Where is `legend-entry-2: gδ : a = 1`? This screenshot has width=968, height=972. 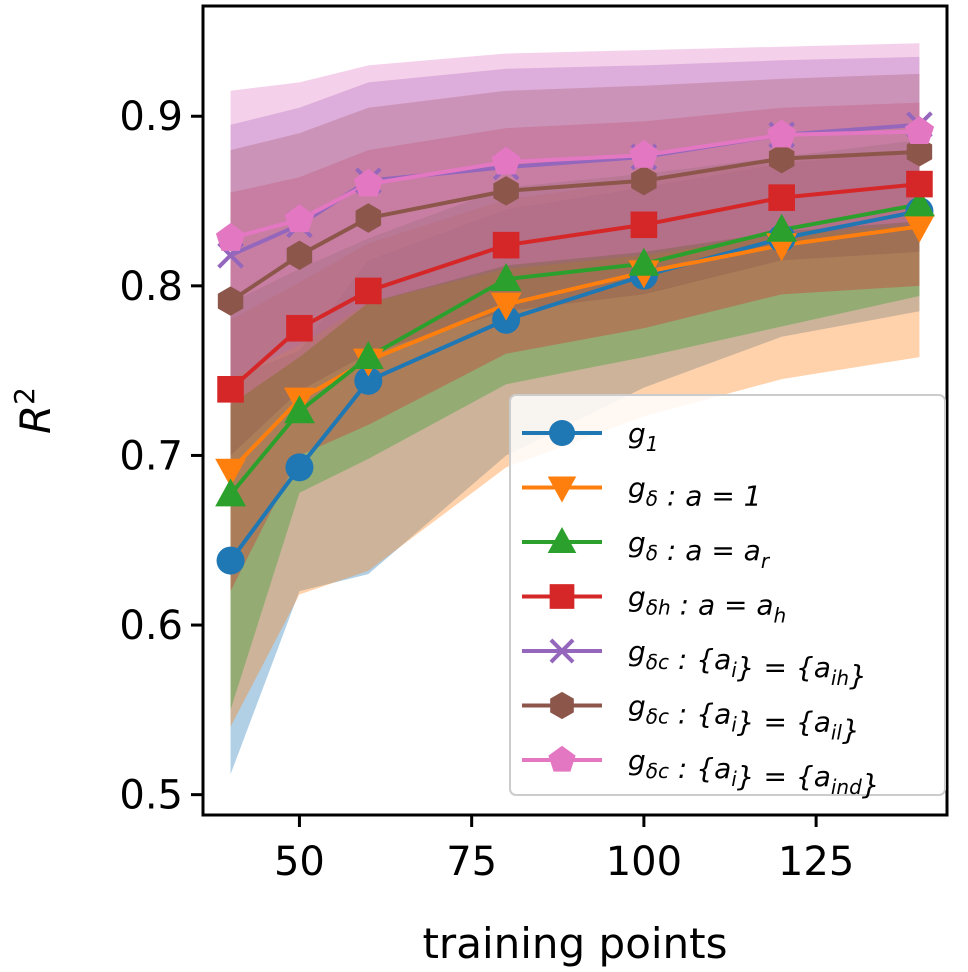
legend-entry-2: gδ : a = 1 is located at coordinates (642, 492).